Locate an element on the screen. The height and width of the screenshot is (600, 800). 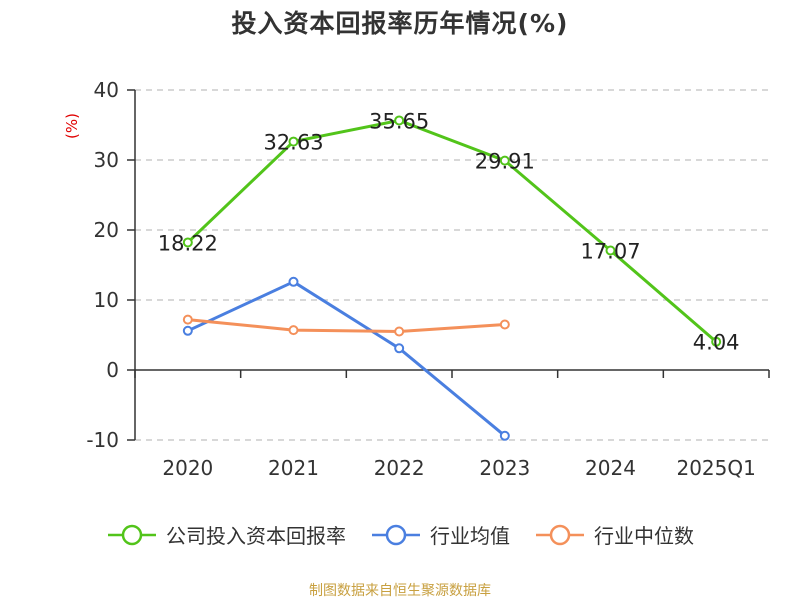
x-tick-label: 2022 is located at coordinates (399, 468).